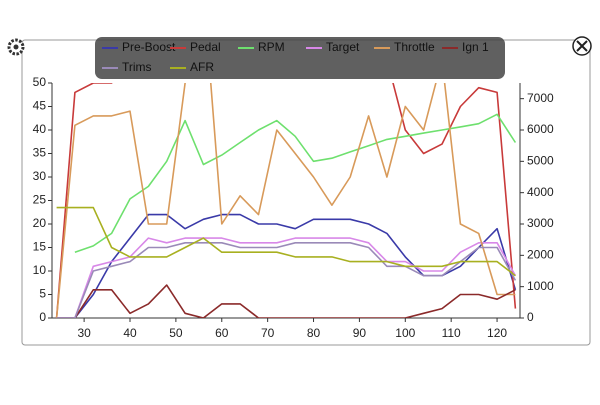 This screenshot has height=405, width=600. Describe the element at coordinates (582, 46) in the screenshot. I see `close-button` at that location.